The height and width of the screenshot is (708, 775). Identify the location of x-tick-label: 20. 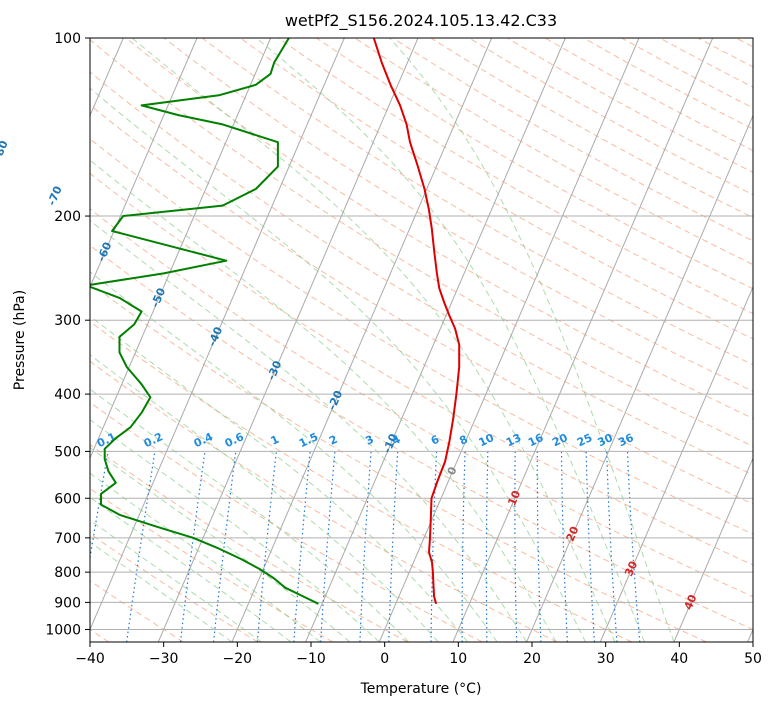
(532, 659).